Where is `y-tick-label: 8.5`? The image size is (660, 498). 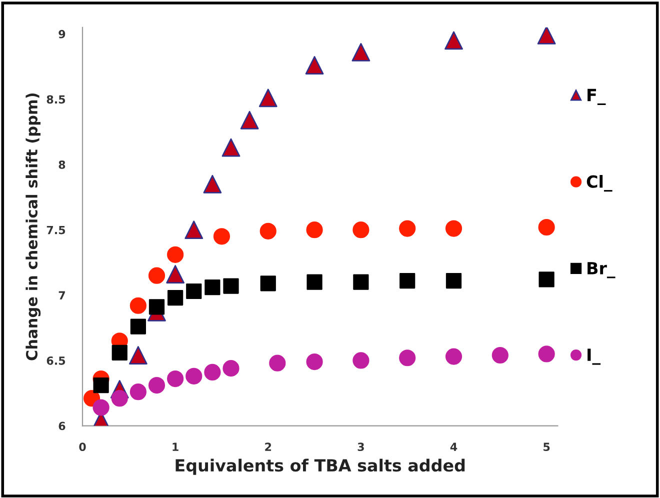
y-tick-label: 8.5 is located at coordinates (56, 99).